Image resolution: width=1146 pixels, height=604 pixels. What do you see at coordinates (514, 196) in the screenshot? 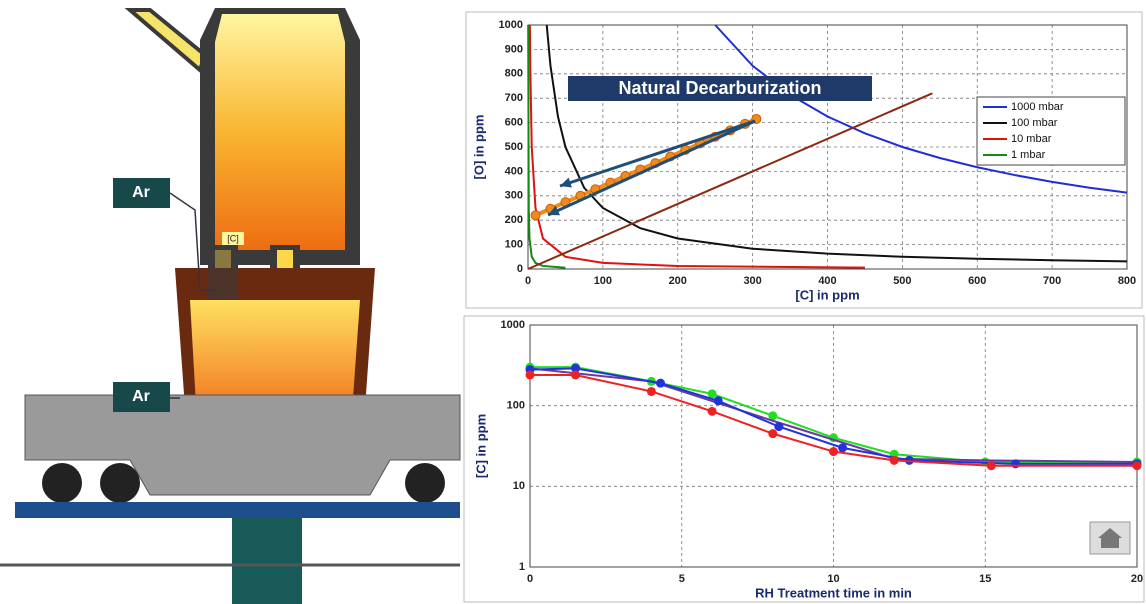
I see `y-tick-label: 300` at bounding box center [514, 196].